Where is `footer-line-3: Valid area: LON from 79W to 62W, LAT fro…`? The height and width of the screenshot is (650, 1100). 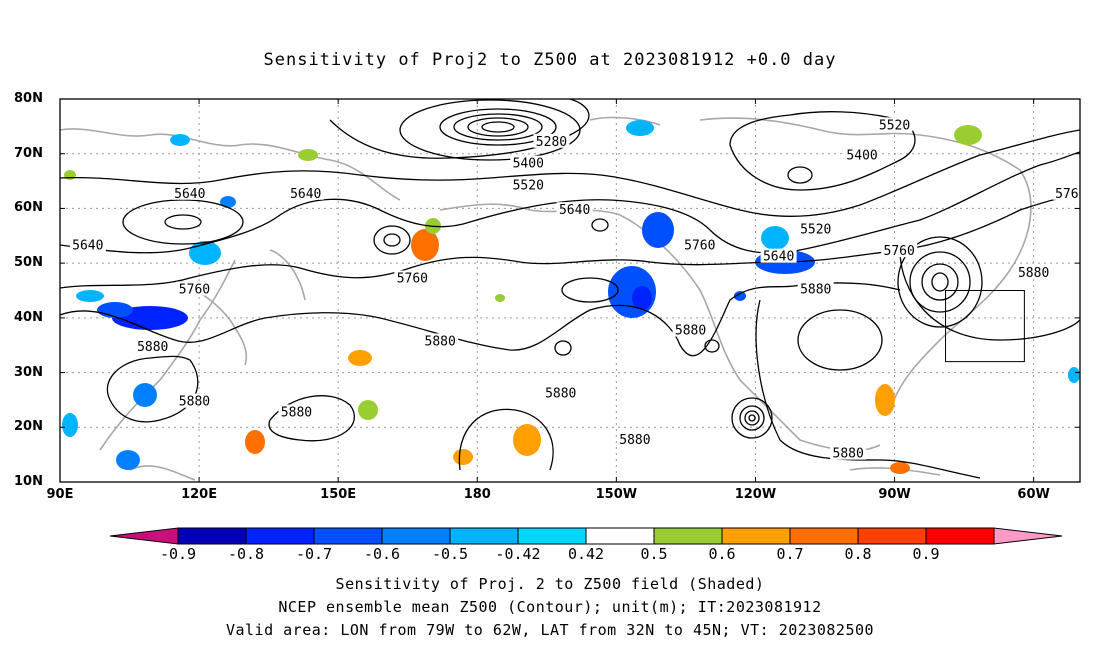 footer-line-3: Valid area: LON from 79W to 62W, LAT fro… is located at coordinates (550, 630).